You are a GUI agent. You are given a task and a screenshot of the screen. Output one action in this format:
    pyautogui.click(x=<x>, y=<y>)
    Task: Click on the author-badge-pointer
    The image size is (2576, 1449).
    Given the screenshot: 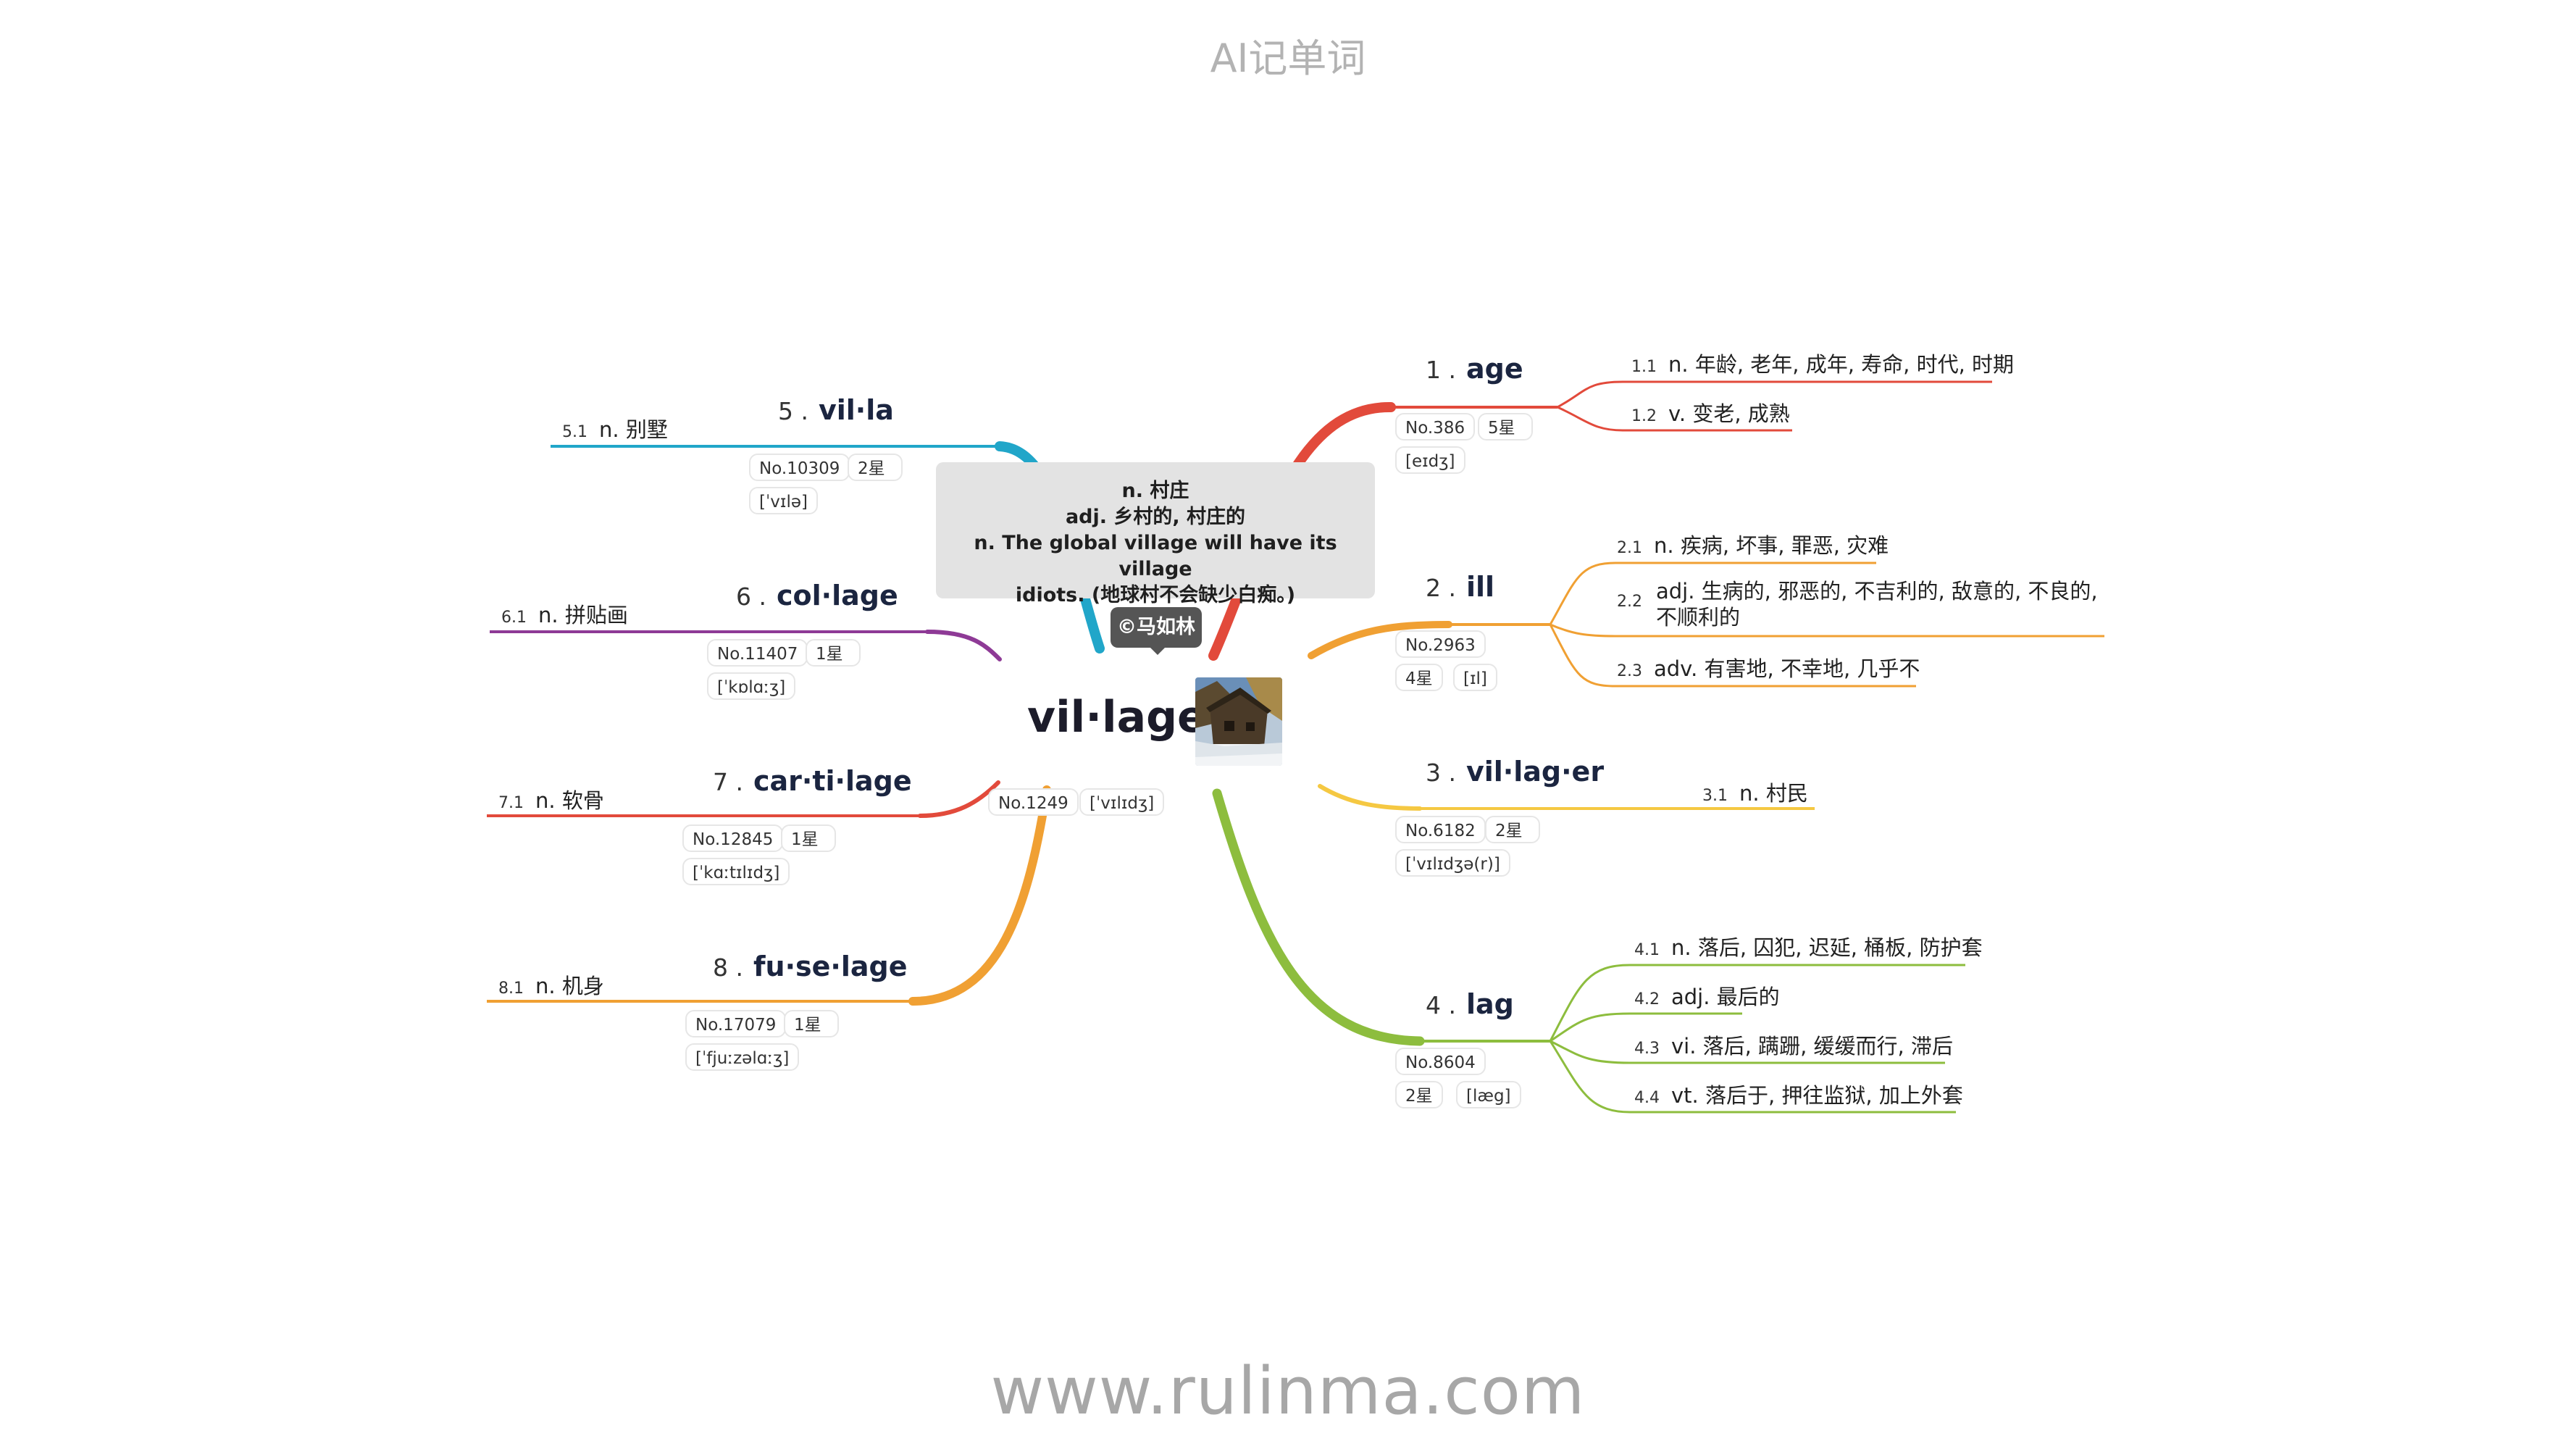 What is the action you would take?
    pyautogui.click(x=1157, y=650)
    